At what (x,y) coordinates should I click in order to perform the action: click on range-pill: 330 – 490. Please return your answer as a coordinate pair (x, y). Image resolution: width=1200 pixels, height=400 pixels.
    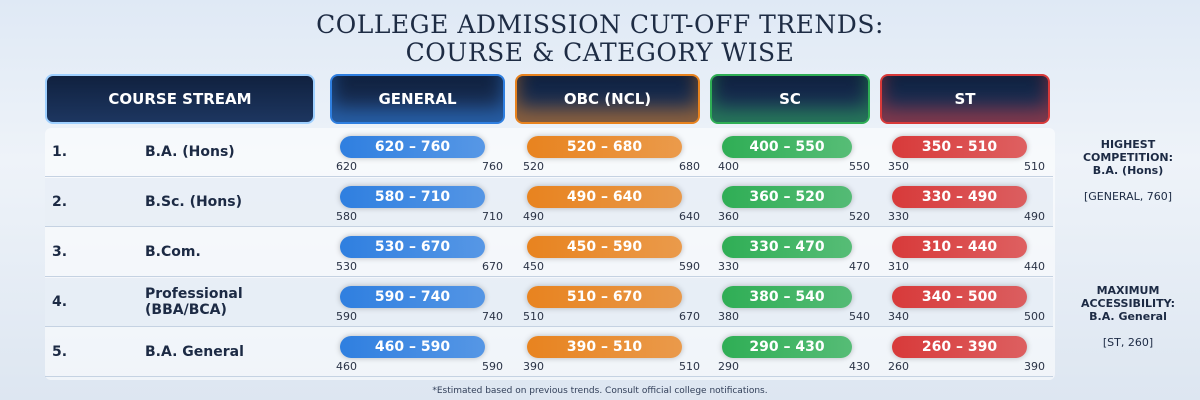
    Looking at the image, I should click on (959, 197).